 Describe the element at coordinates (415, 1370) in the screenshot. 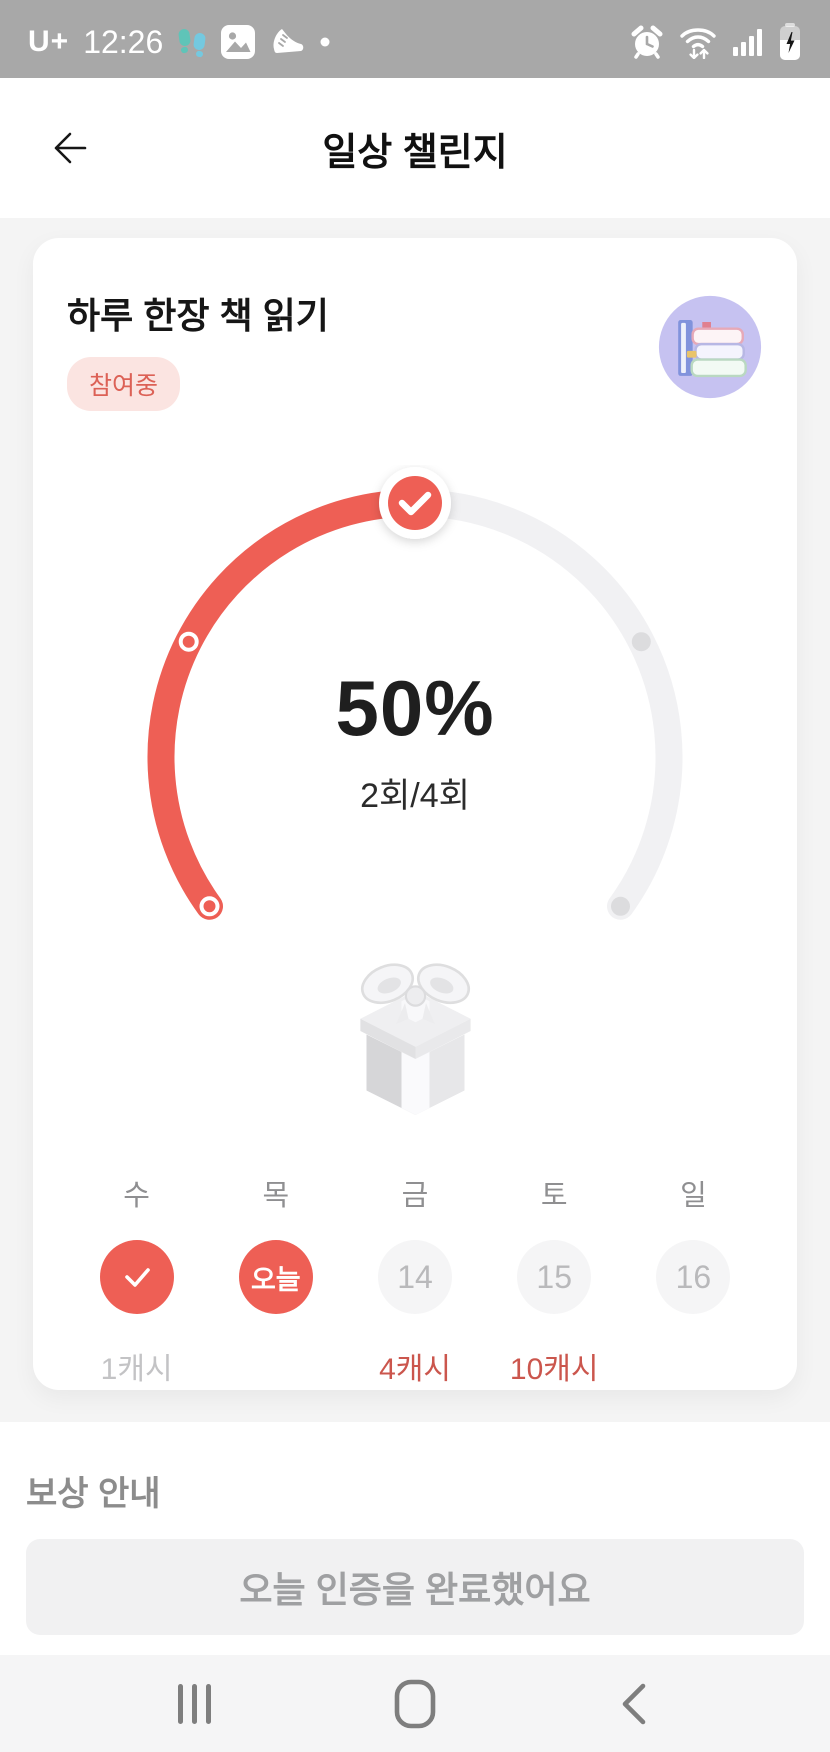

I see `reward-label: 4캐시` at that location.